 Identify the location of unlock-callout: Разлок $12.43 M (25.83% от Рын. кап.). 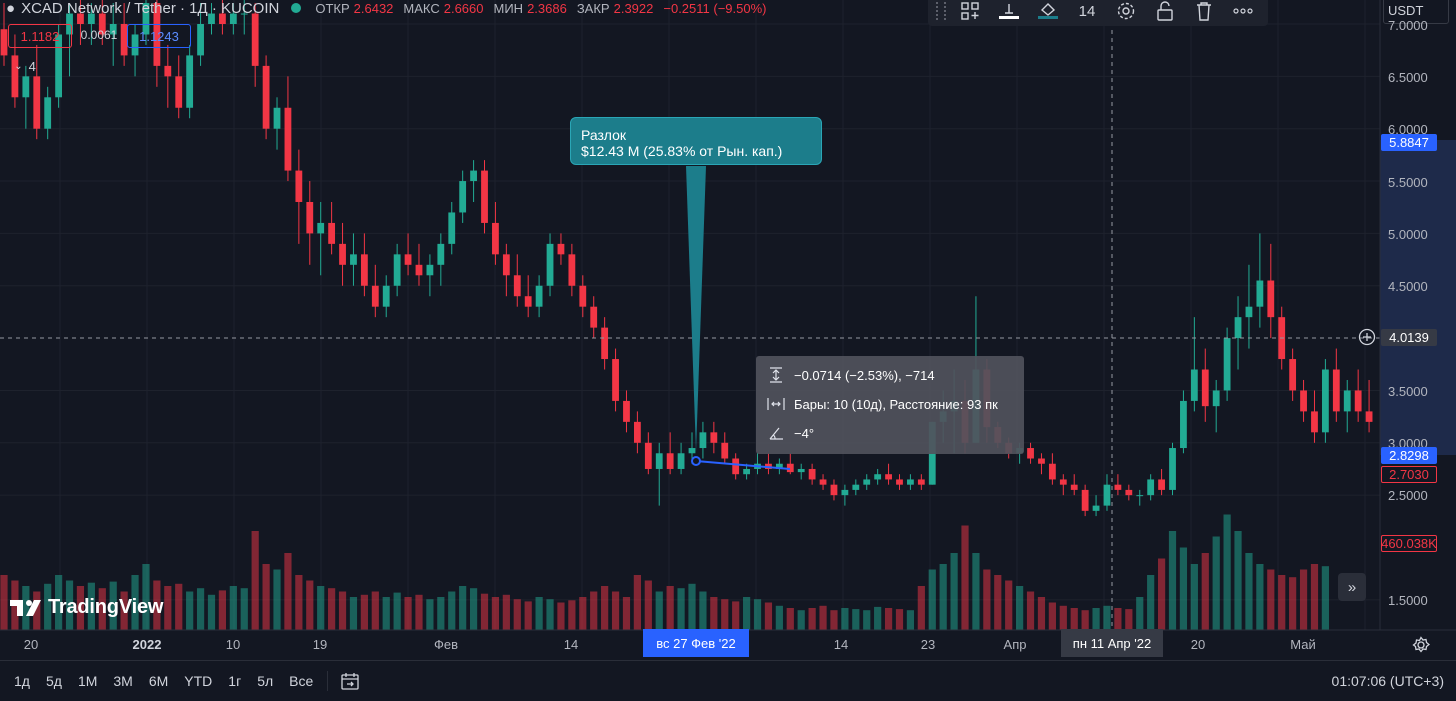
(696, 141).